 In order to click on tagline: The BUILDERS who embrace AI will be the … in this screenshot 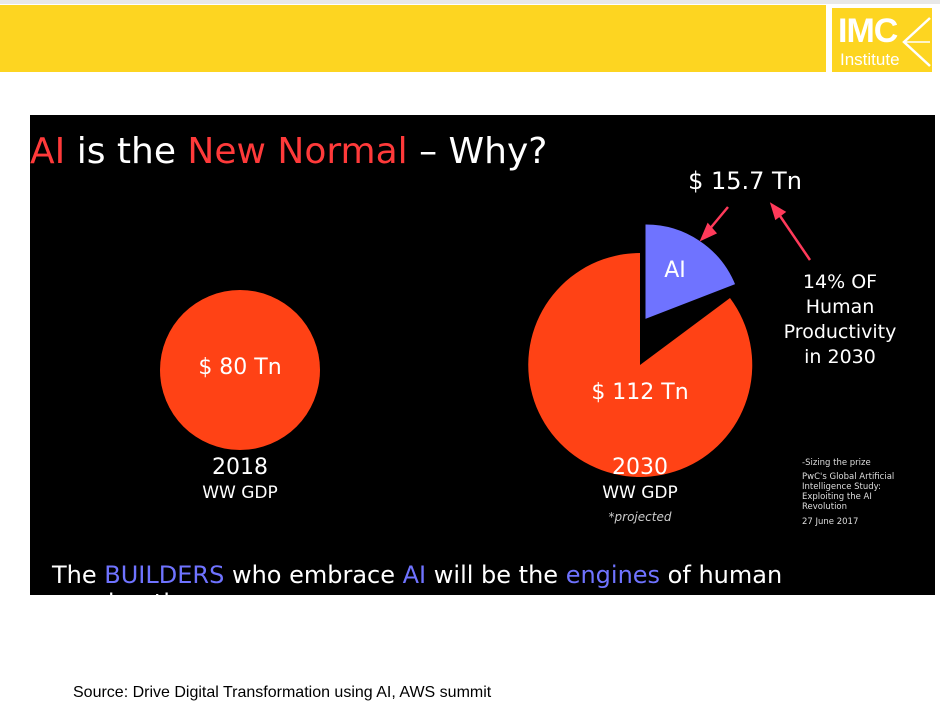, I will do `click(417, 589)`.